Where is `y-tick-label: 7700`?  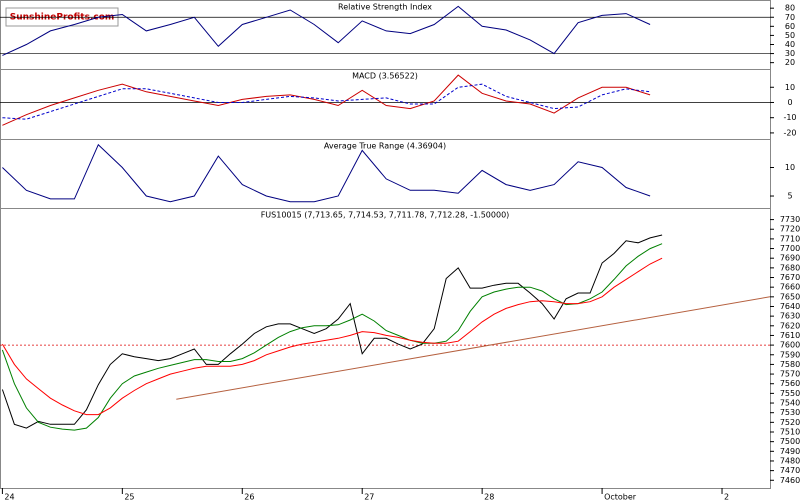
y-tick-label: 7700 is located at coordinates (790, 248).